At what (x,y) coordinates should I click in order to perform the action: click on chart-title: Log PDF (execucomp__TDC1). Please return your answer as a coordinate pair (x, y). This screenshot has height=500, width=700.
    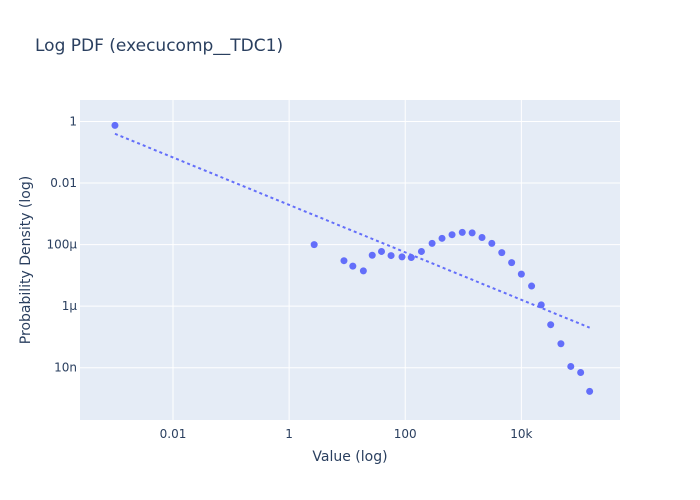
    Looking at the image, I should click on (159, 46).